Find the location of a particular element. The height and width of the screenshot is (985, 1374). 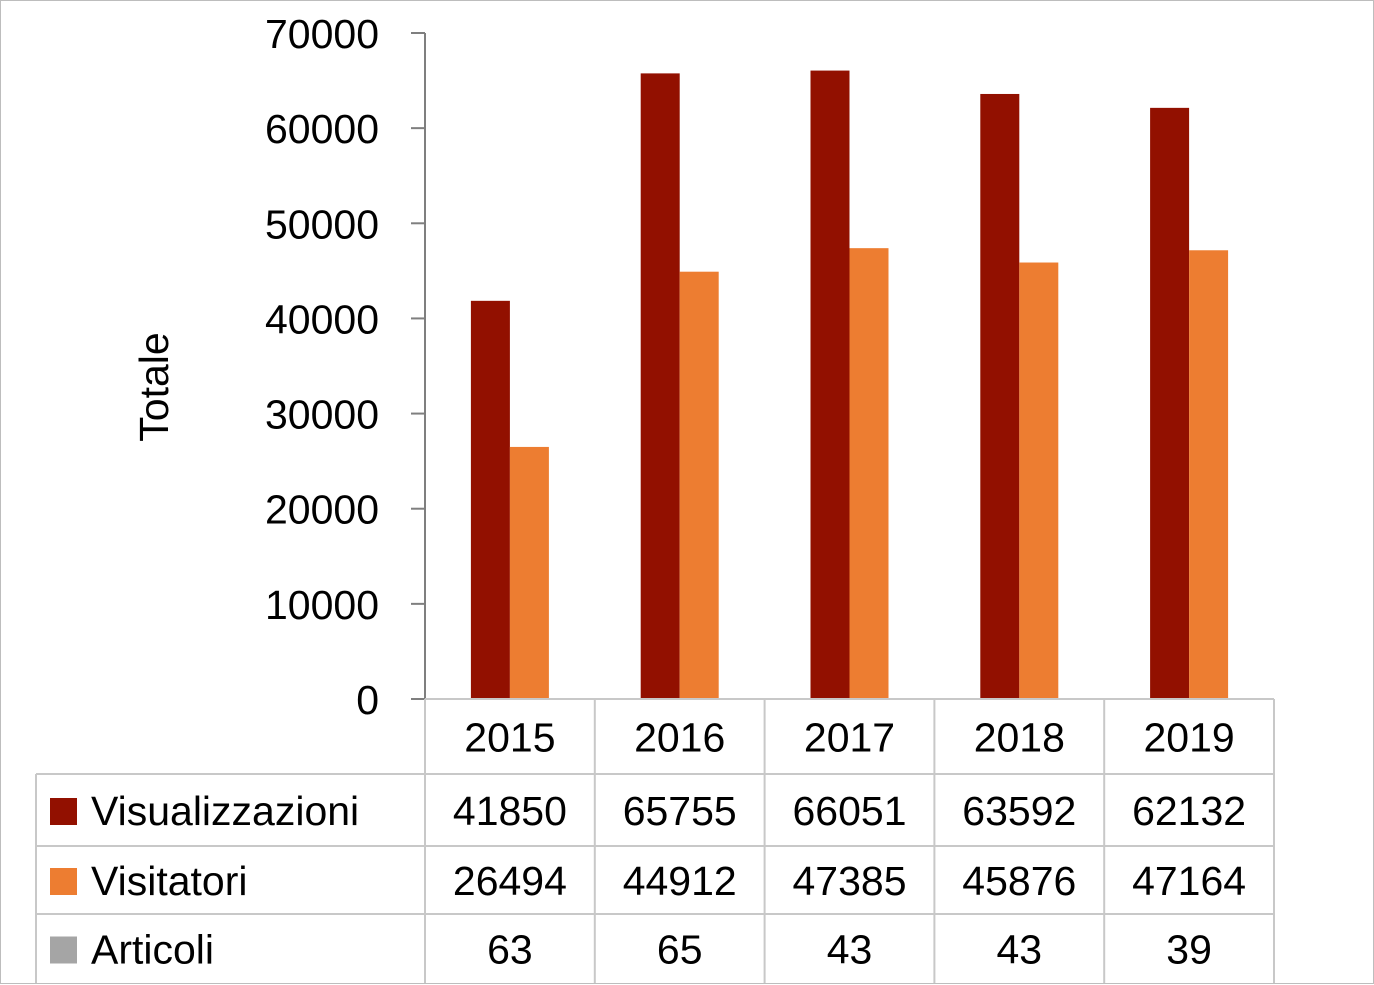

data-table-cell: 45876 is located at coordinates (1019, 881).